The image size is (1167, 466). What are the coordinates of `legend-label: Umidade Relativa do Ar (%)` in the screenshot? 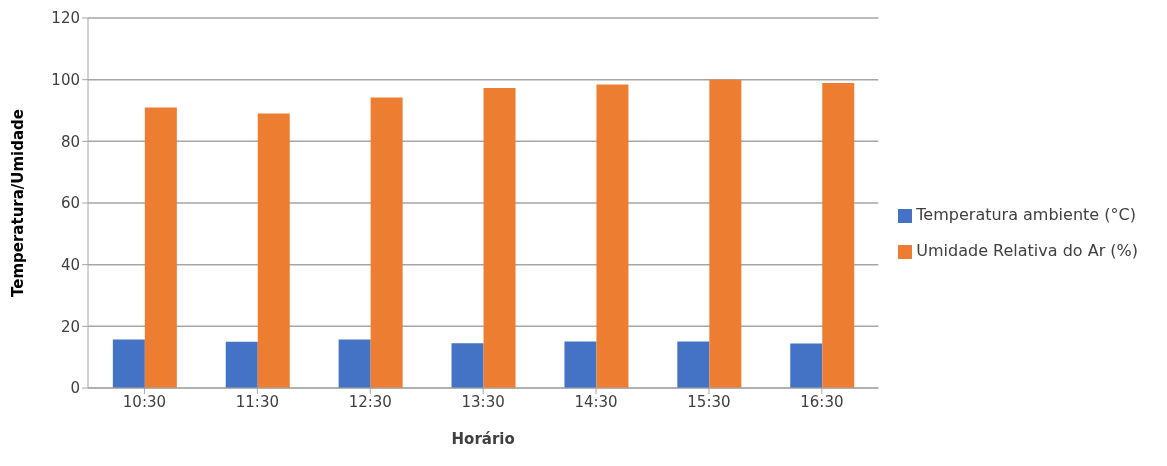 It's located at (1027, 250).